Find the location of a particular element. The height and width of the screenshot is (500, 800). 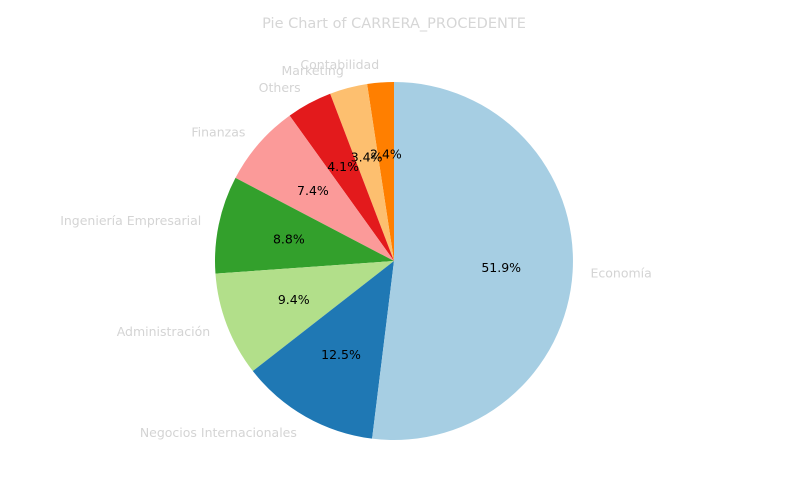

chart-title: Pie Chart of CARRERA_PROCEDENTE is located at coordinates (394, 24).